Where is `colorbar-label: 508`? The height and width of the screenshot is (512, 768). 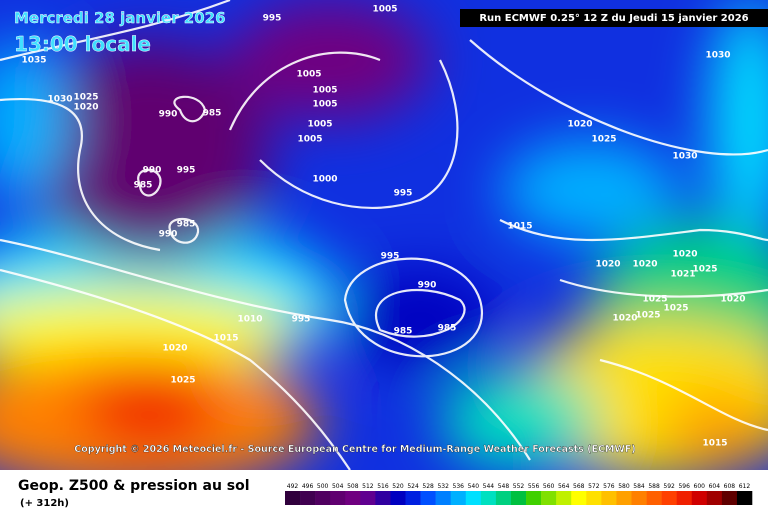
colorbar-label: 508 is located at coordinates (353, 486).